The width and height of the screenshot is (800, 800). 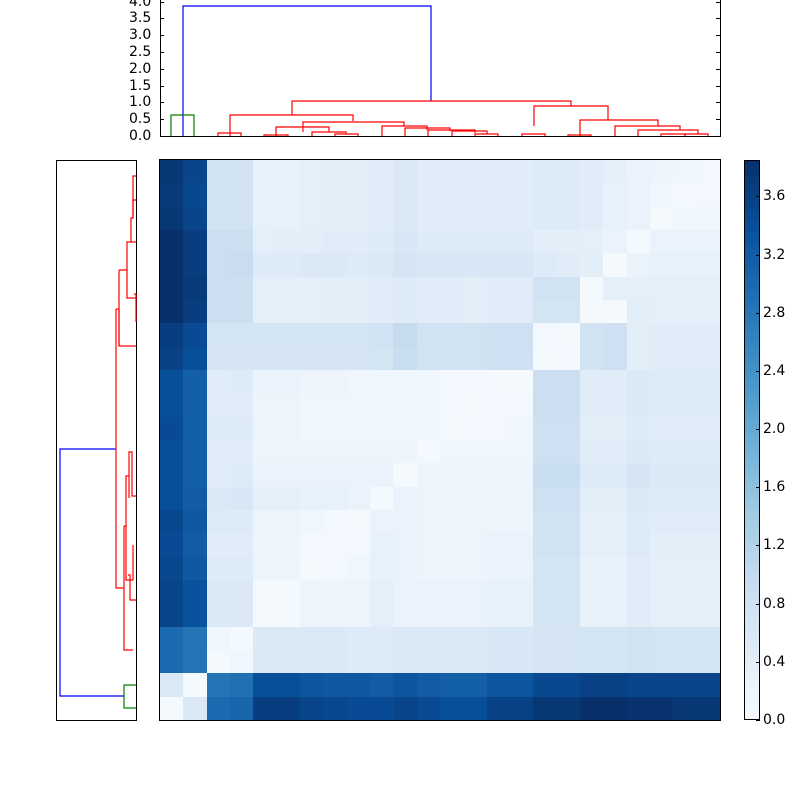 What do you see at coordinates (440, 68) in the screenshot?
I see `top-dendrogram-axes` at bounding box center [440, 68].